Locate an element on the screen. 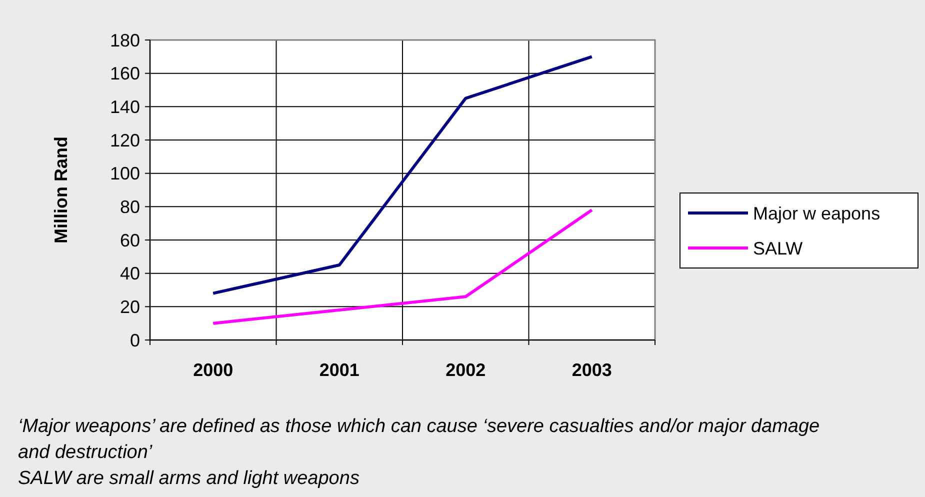  x-tick-label: 2000 is located at coordinates (213, 370).